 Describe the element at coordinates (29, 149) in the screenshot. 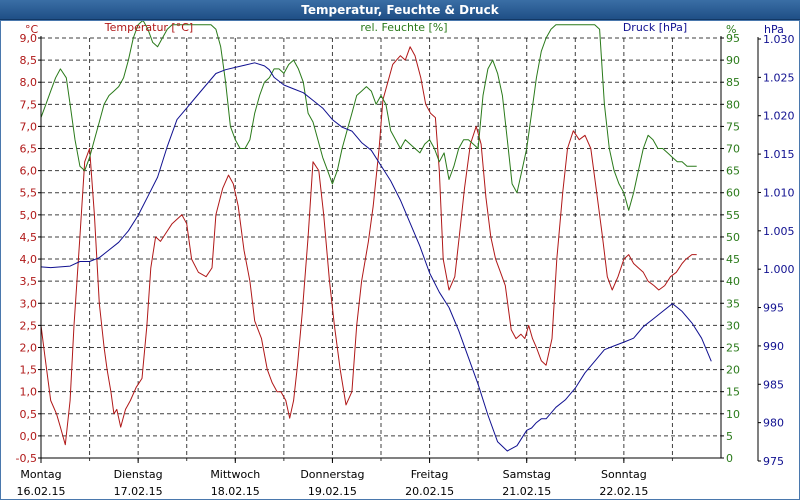

I see `temp-tick-label: 6,5` at that location.